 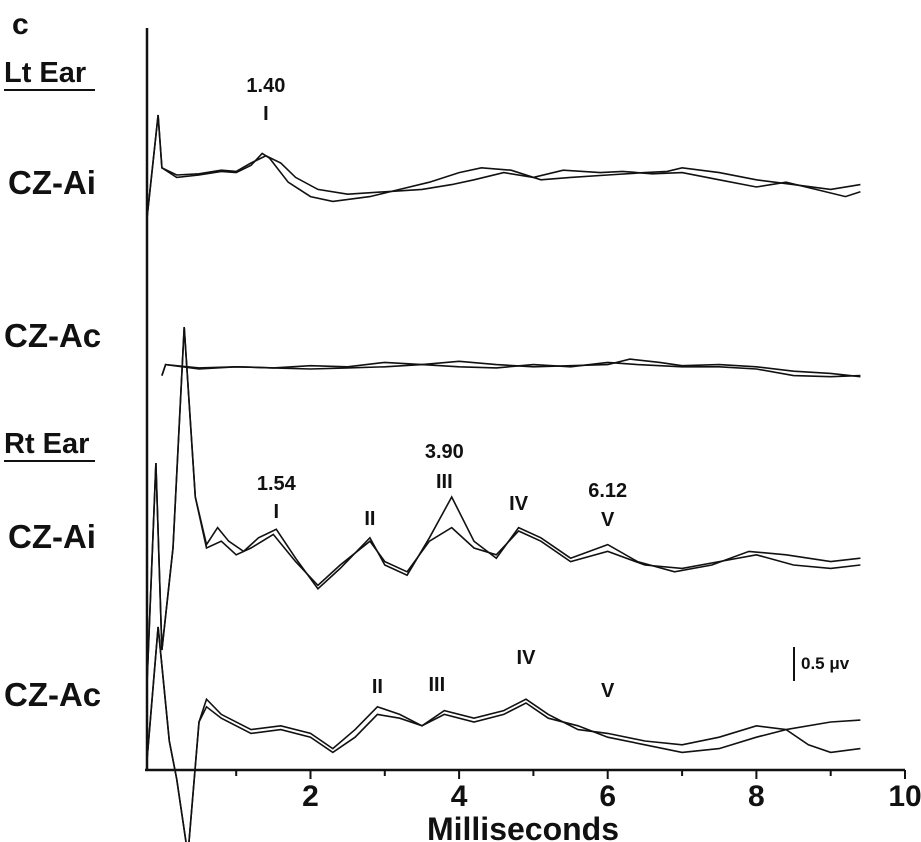 What do you see at coordinates (607, 796) in the screenshot?
I see `x-tick-label-6: 6` at bounding box center [607, 796].